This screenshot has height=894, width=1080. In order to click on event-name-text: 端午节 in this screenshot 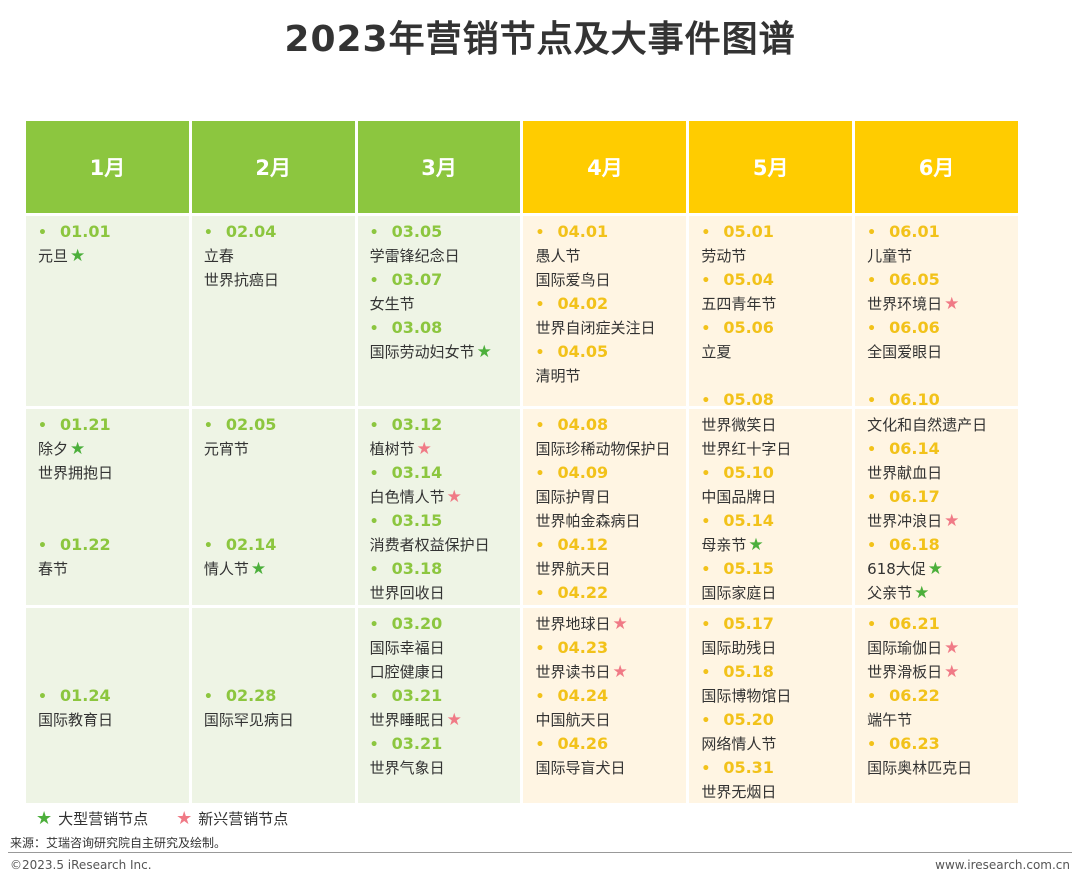, I will do `click(890, 720)`.